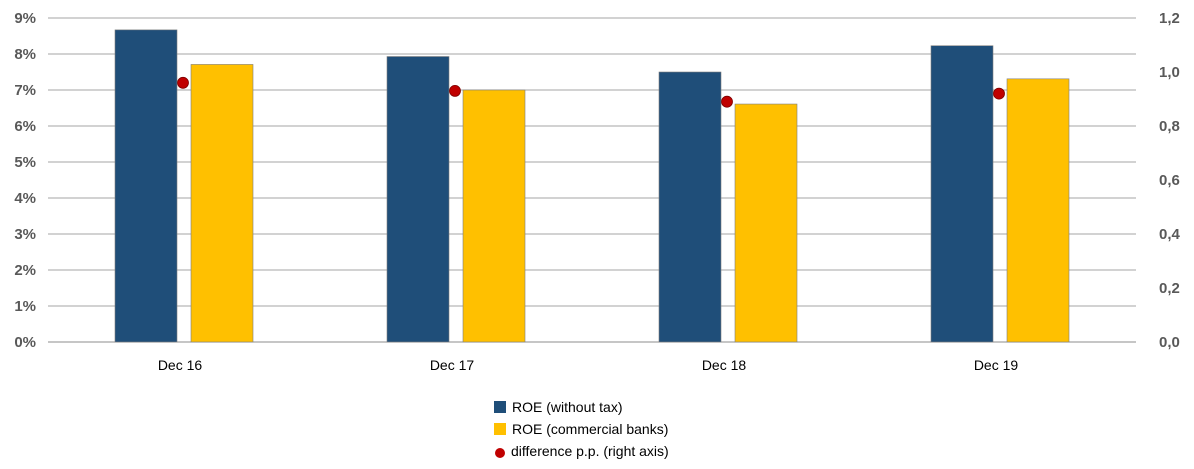 The image size is (1194, 469). I want to click on right-tick-label: 1,2, so click(1169, 18).